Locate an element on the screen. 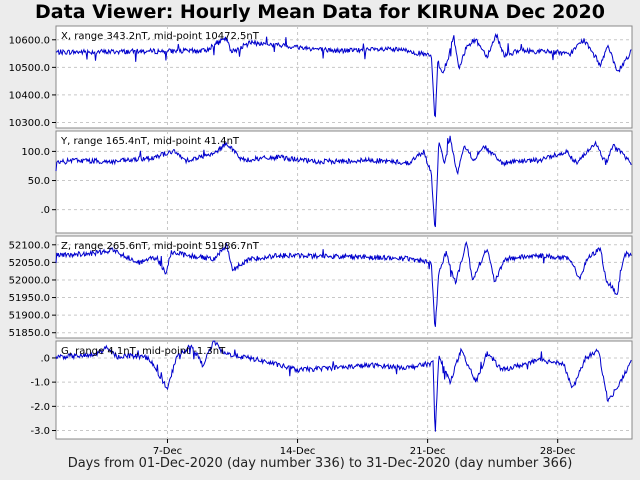  x-tick-label: 14-Dec is located at coordinates (298, 451).